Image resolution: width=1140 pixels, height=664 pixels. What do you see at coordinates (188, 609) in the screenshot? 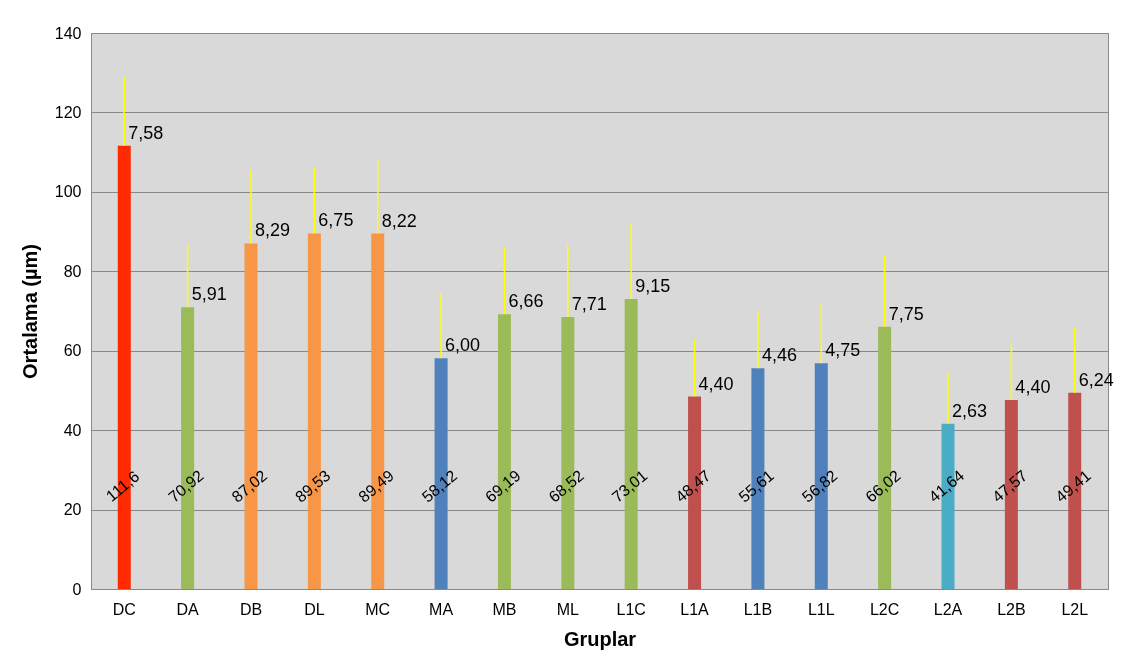
I see `x-tick-label: DA` at bounding box center [188, 609].